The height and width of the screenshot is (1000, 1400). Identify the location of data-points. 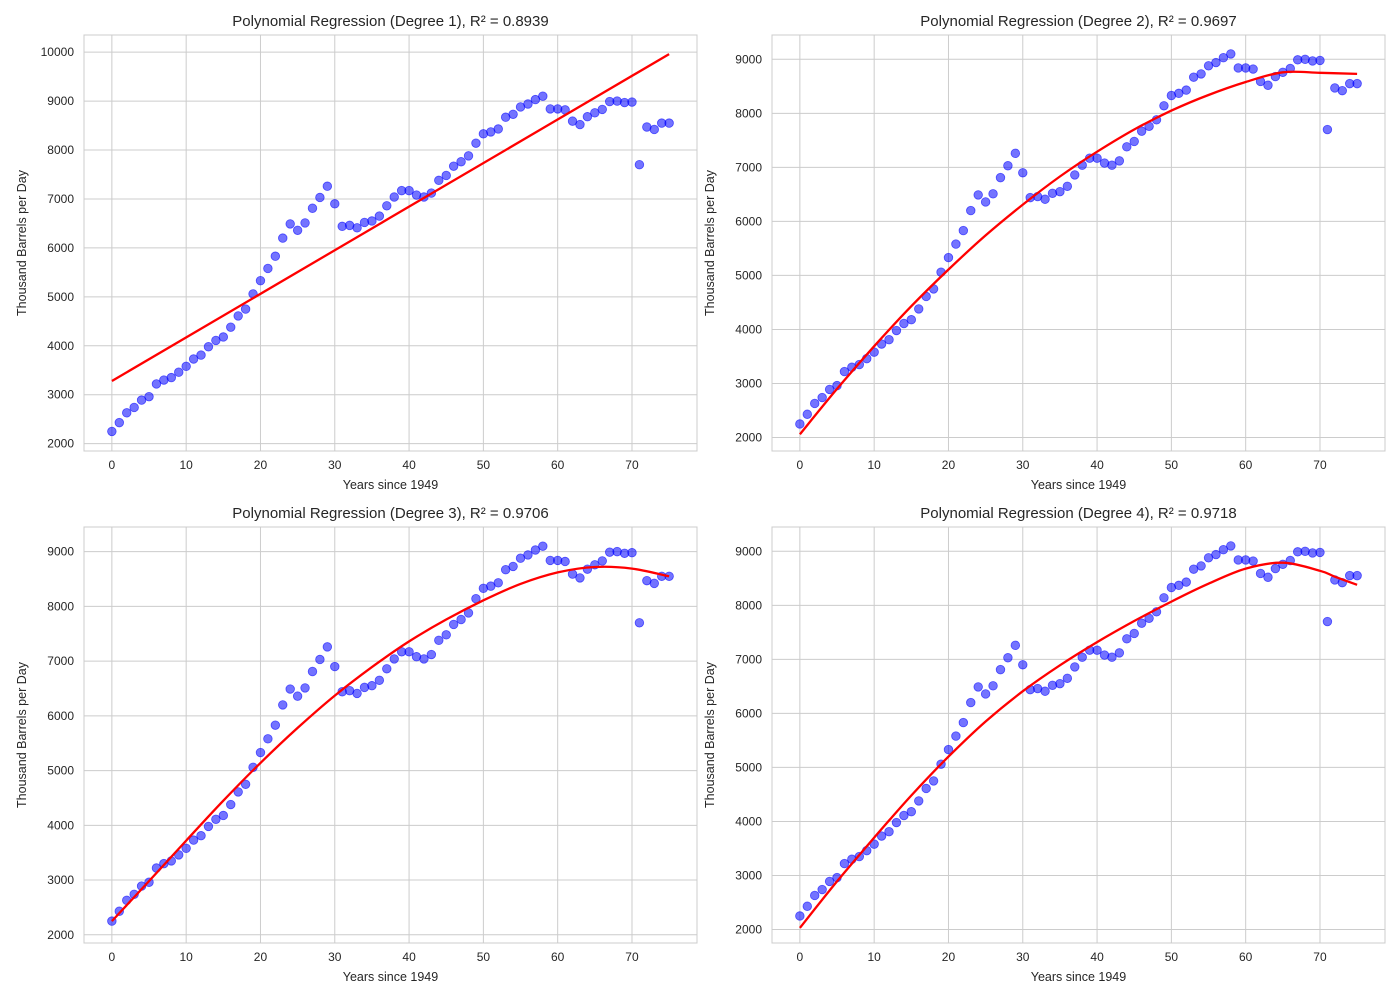
(390, 264).